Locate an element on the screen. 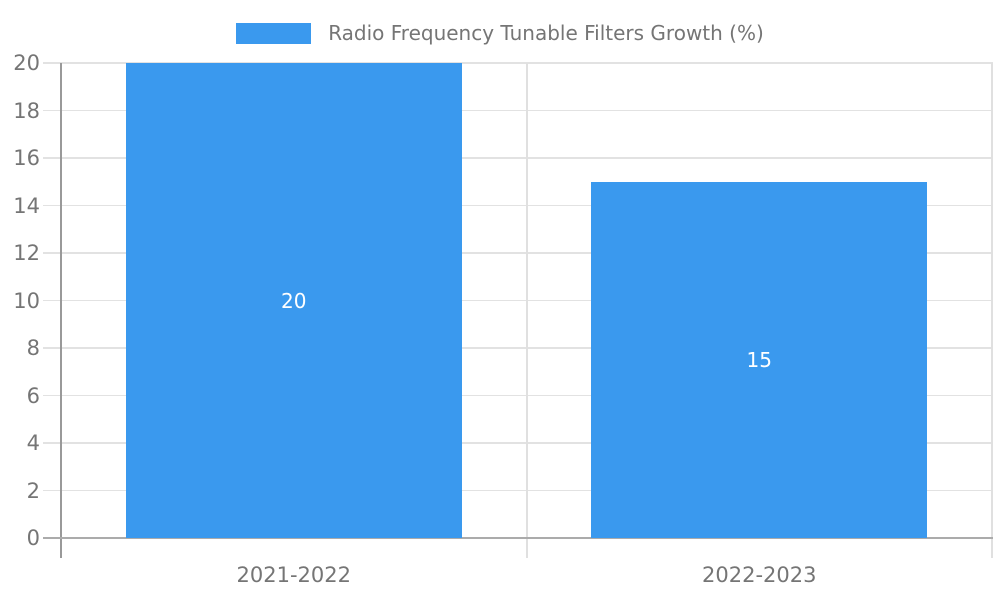 This screenshot has height=600, width=1000. bar-value-label: 20 is located at coordinates (294, 300).